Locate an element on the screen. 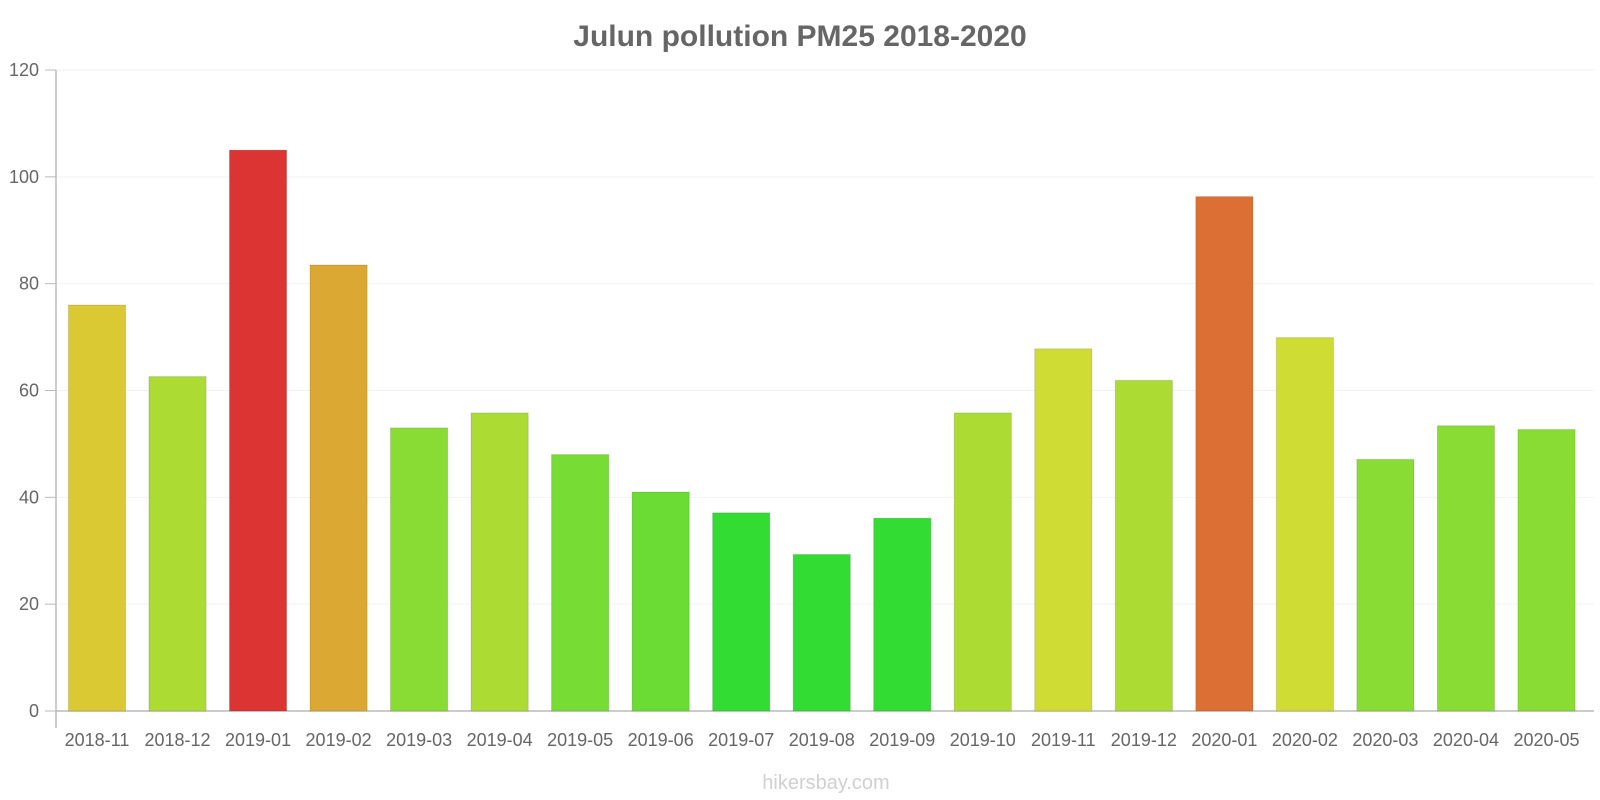 Image resolution: width=1600 pixels, height=800 pixels. y-tick-label: 0 is located at coordinates (34, 711).